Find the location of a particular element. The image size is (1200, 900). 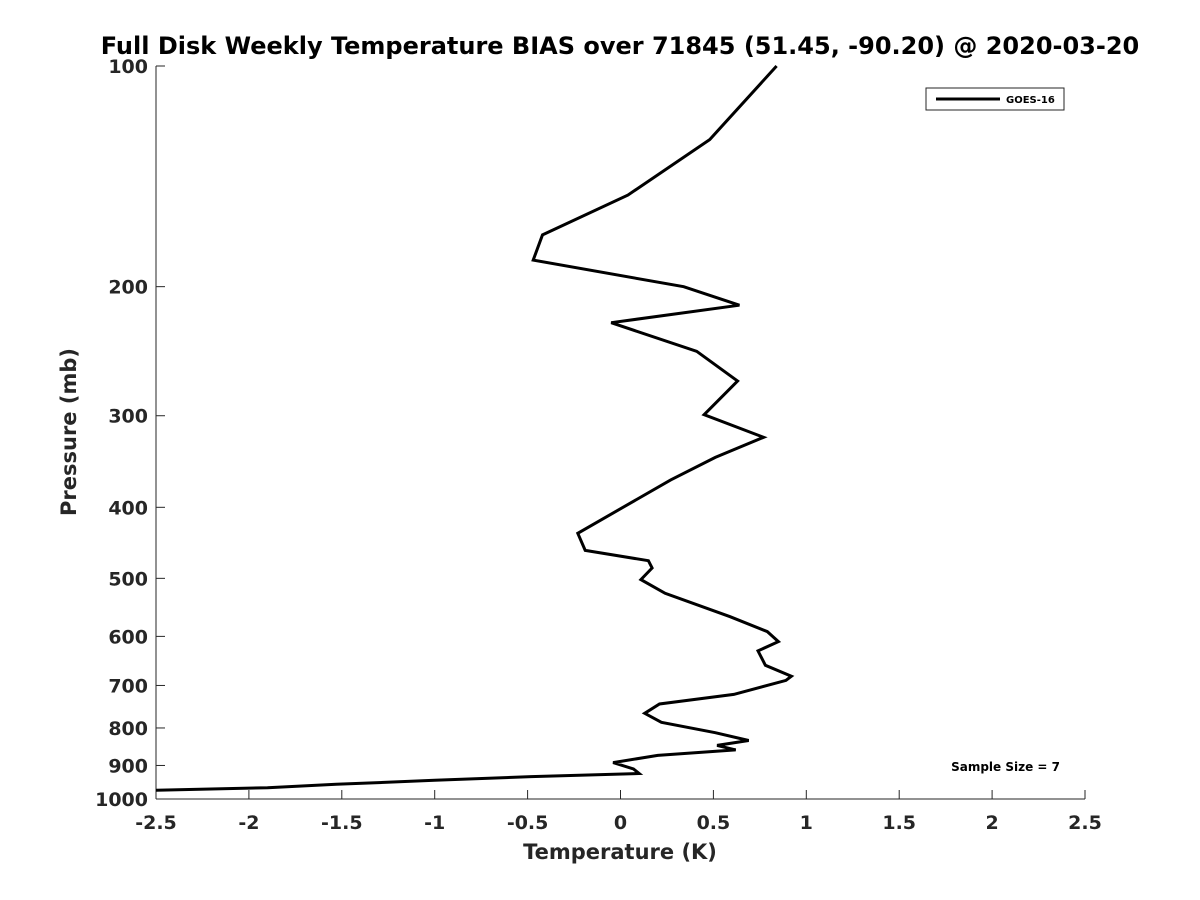

legend: GOES-16 is located at coordinates (995, 99).